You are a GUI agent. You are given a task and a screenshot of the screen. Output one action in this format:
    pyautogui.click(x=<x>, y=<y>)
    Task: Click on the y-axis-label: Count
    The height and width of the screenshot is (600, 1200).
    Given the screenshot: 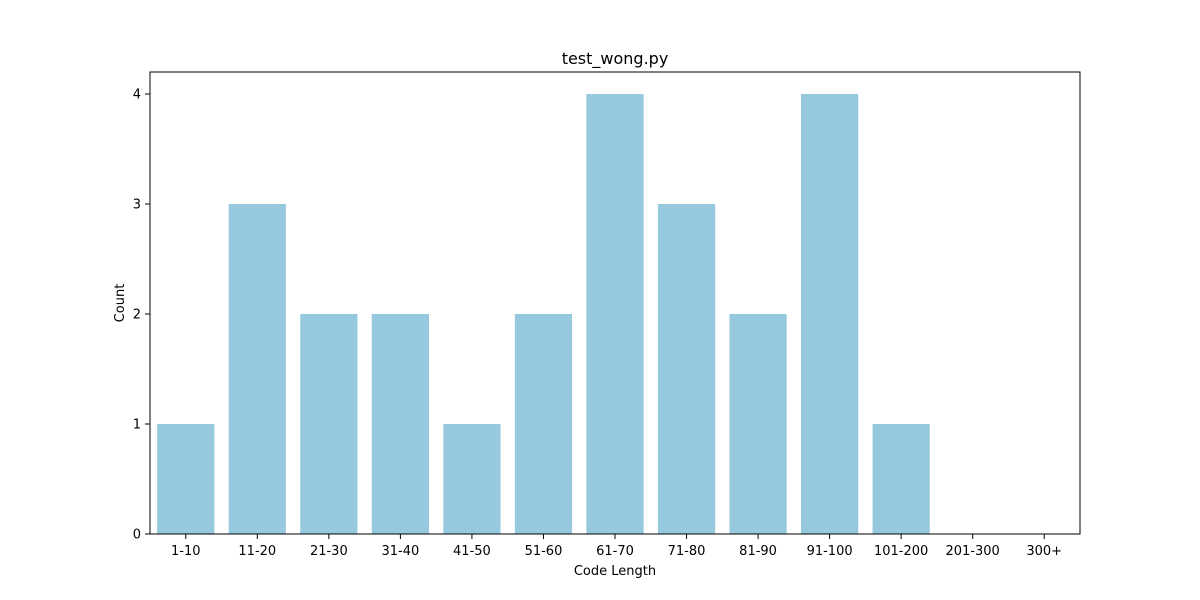 What is the action you would take?
    pyautogui.click(x=120, y=303)
    